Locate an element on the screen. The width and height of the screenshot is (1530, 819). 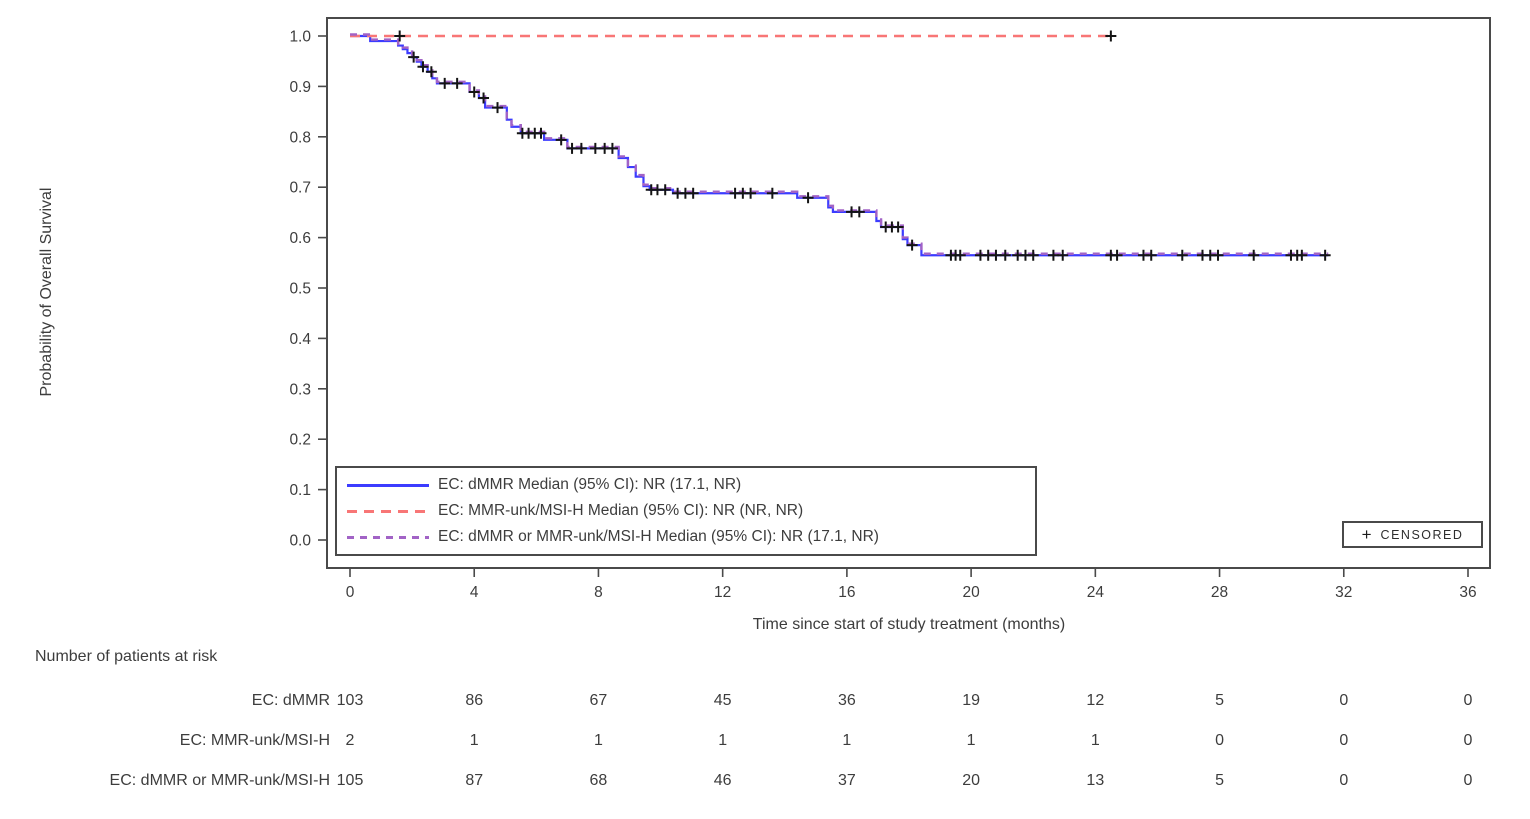
risk-value: 2 is located at coordinates (350, 740).